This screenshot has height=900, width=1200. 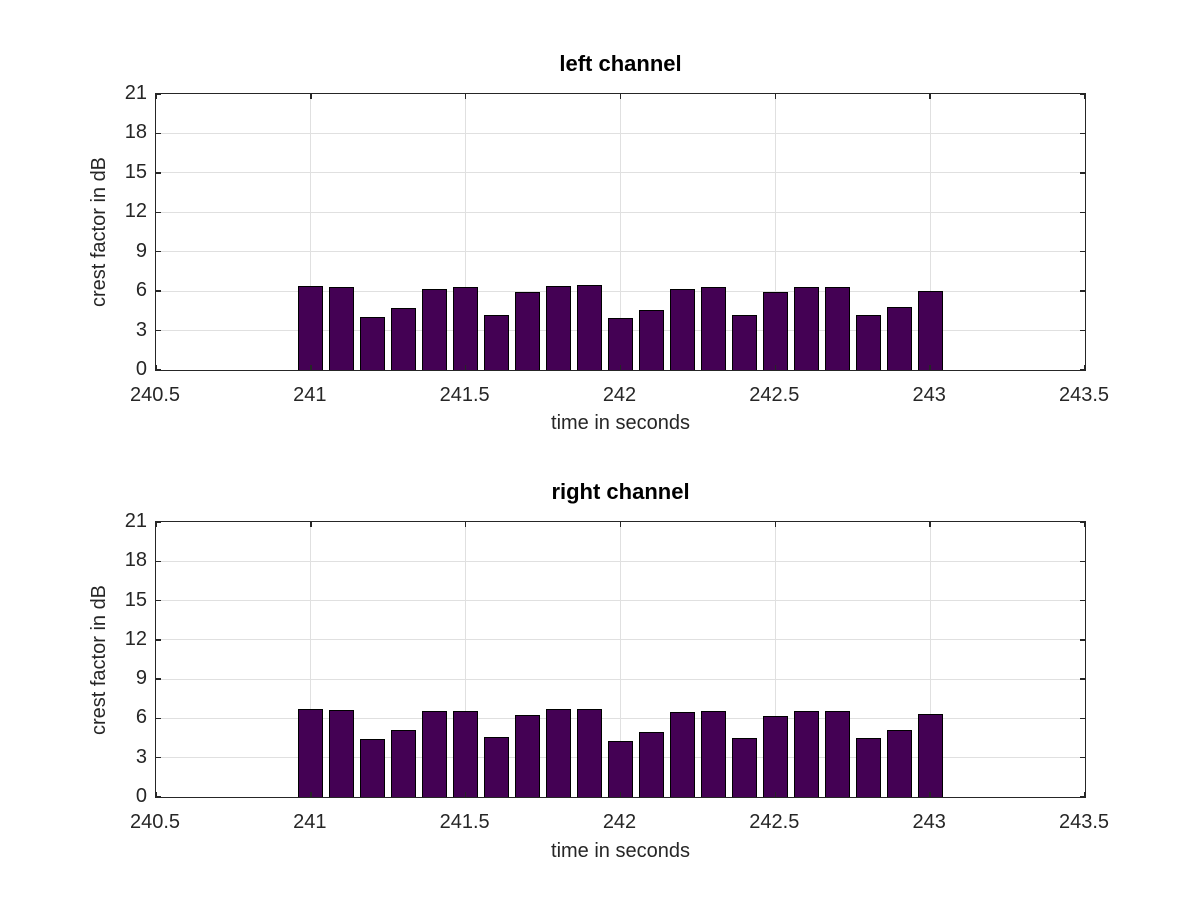 I want to click on y-tick-label: 3, so click(x=141, y=756).